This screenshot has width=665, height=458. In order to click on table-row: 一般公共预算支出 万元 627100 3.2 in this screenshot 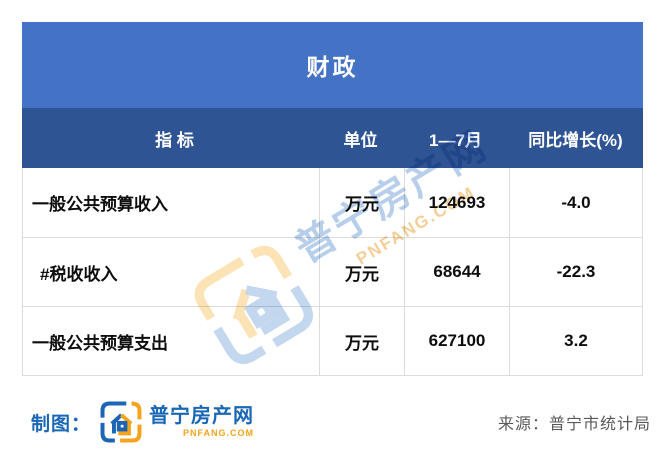, I will do `click(332, 340)`.